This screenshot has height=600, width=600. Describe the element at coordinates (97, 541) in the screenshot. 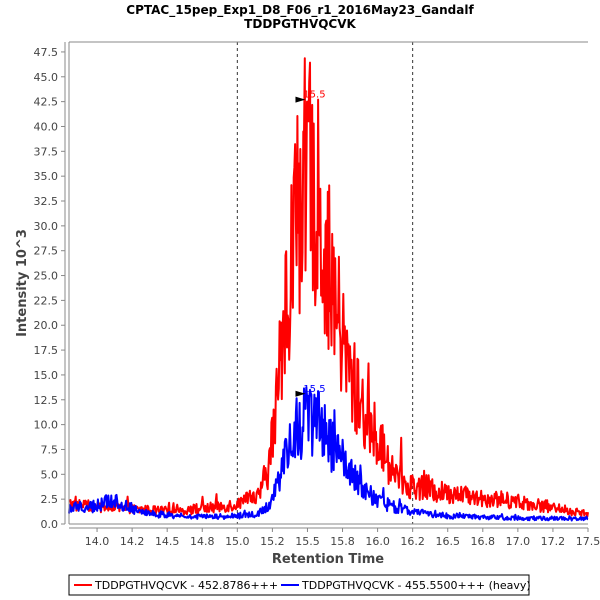

I see `x-tick-label: 14.0` at that location.